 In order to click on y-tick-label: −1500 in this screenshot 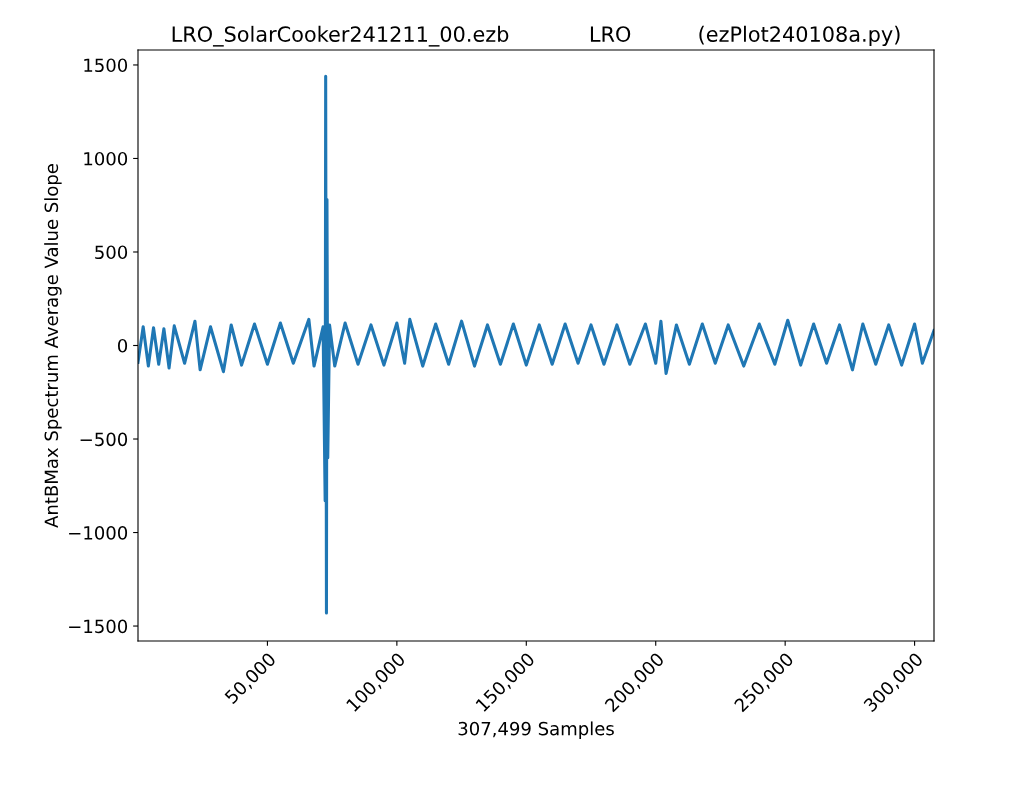, I will do `click(98, 626)`.